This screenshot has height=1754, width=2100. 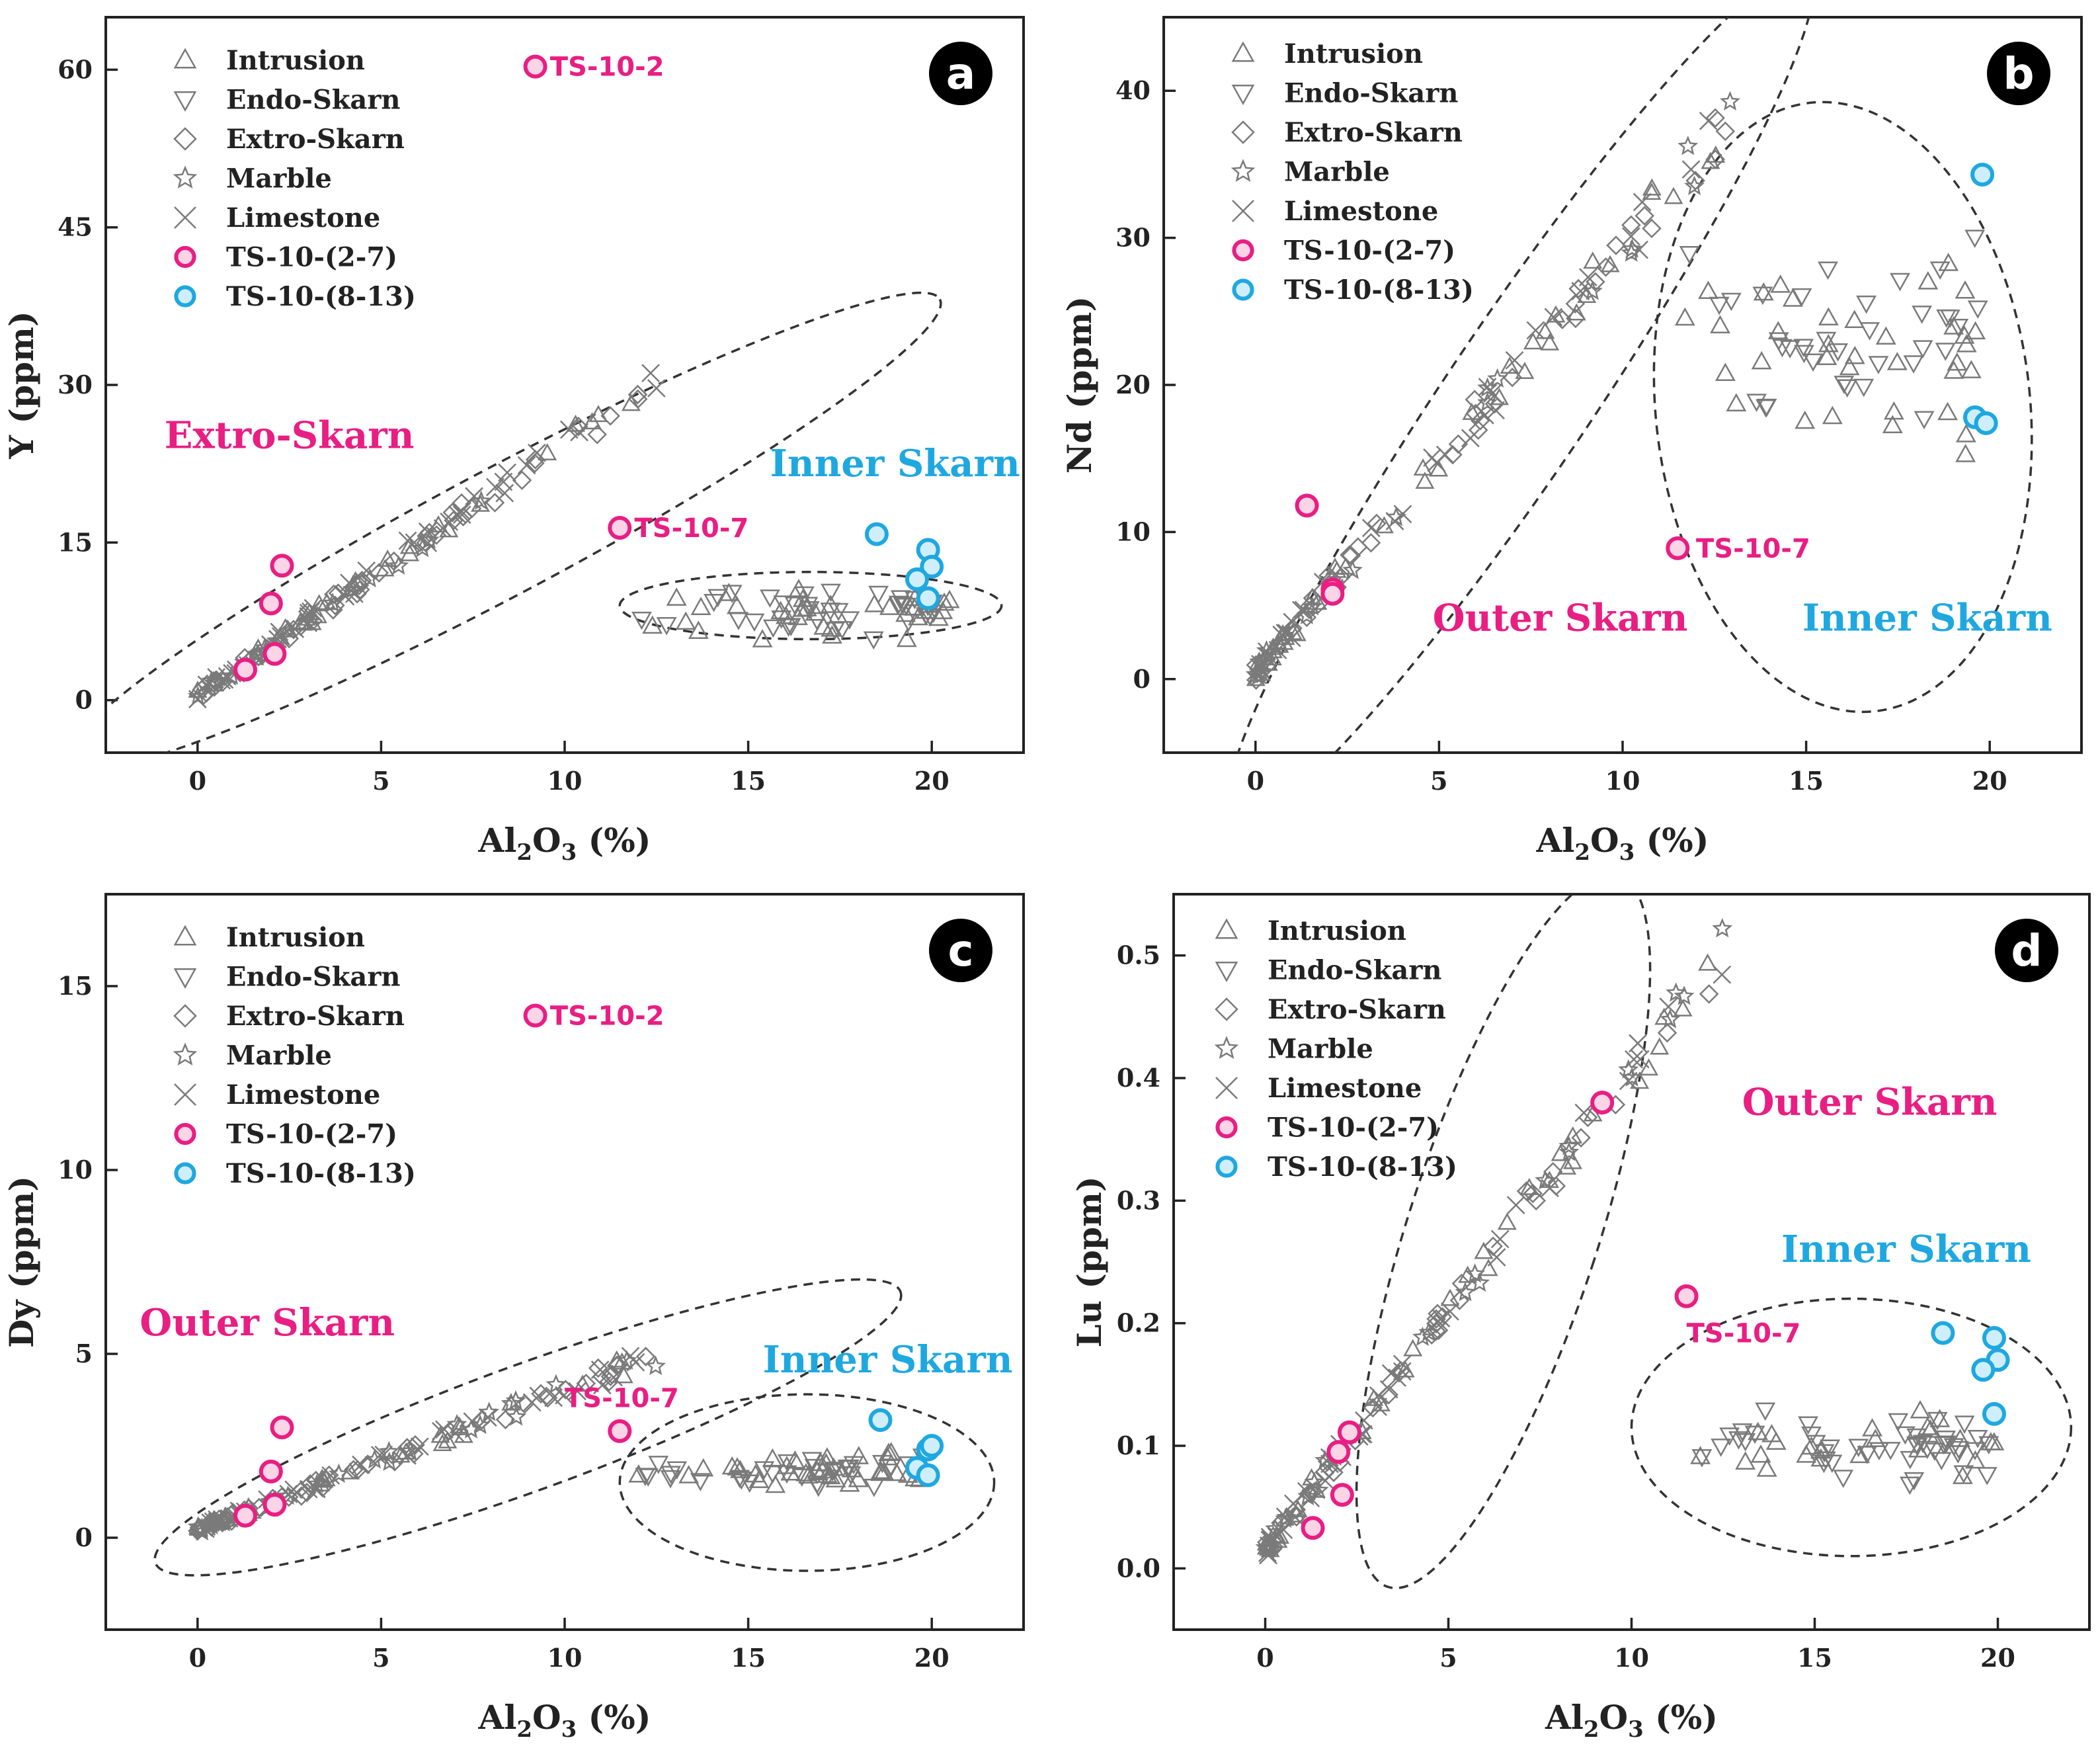 I want to click on x-tick-label: 5, so click(x=1438, y=781).